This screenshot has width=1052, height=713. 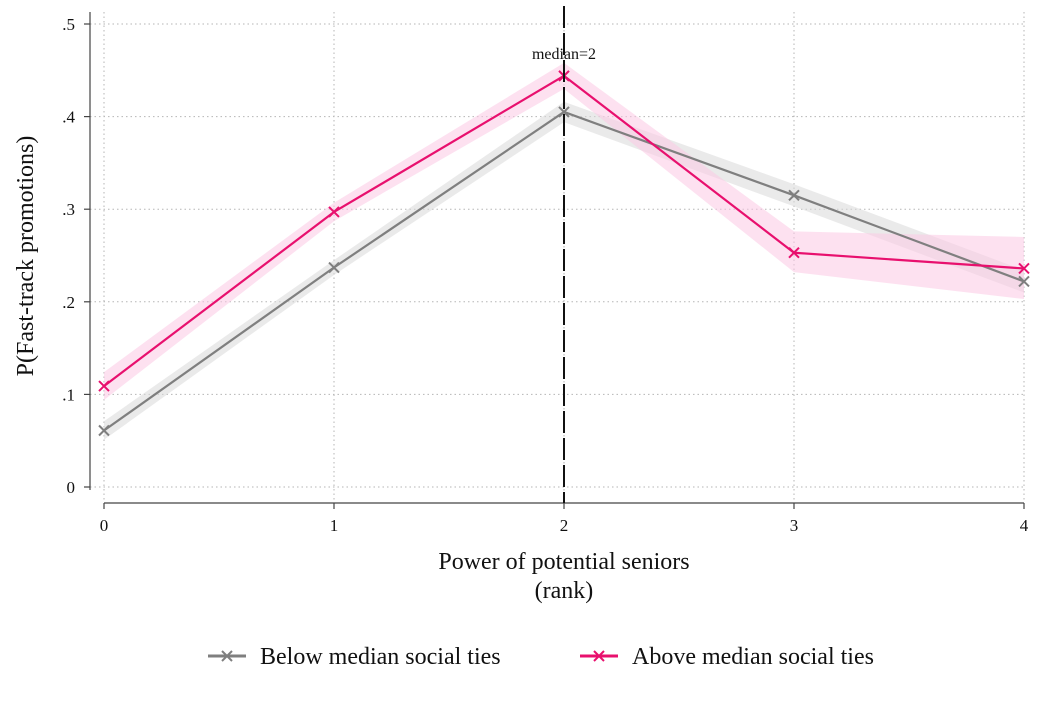 I want to click on x-axis-subtitle: (rank), so click(x=564, y=591).